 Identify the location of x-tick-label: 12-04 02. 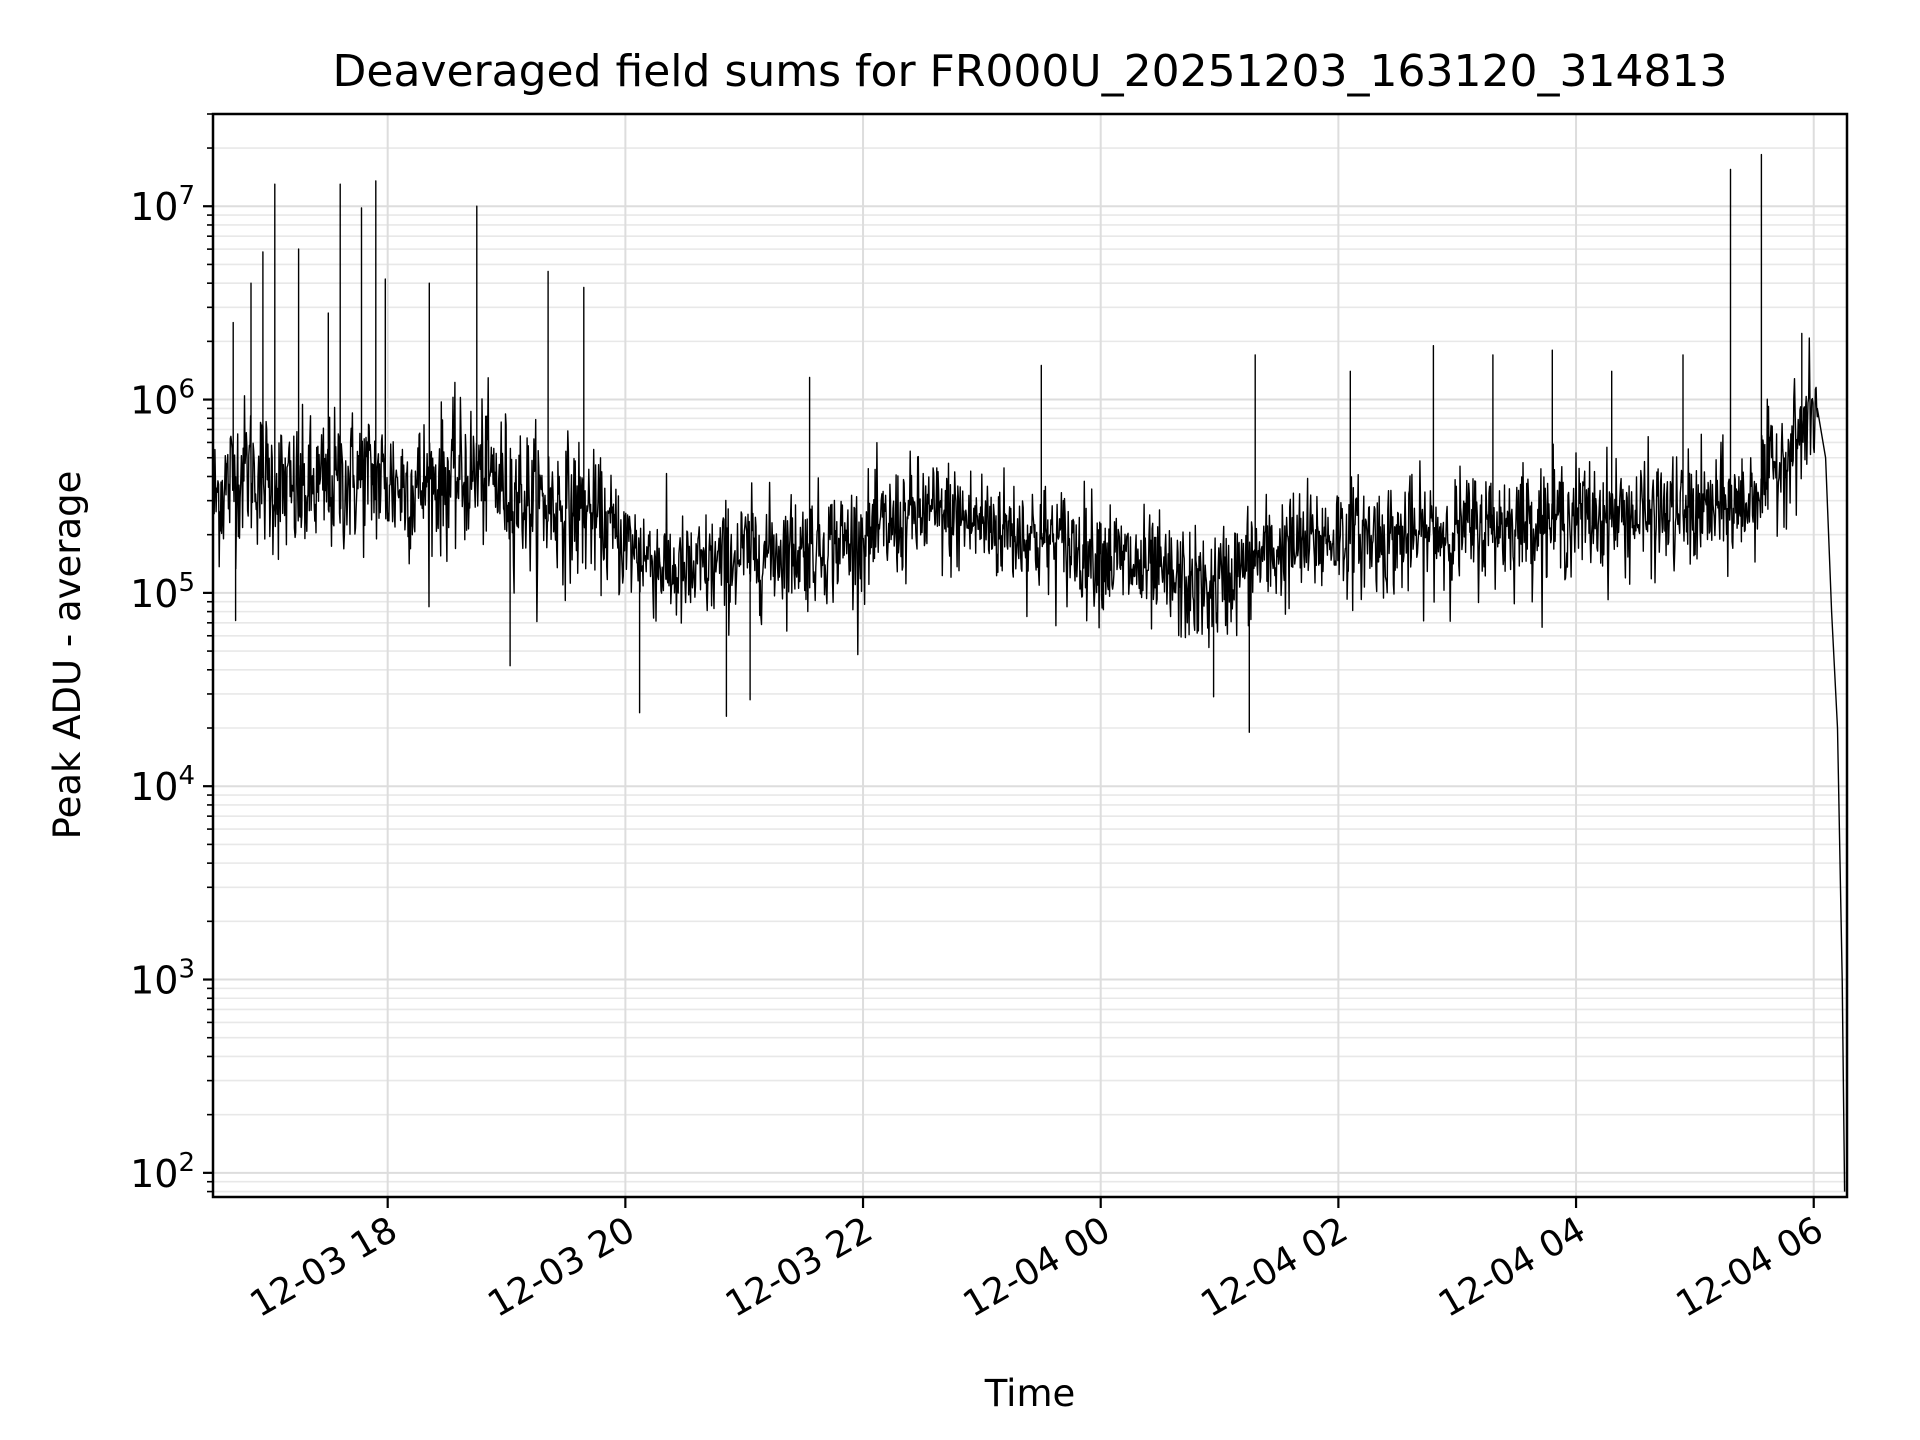
(1274, 1267).